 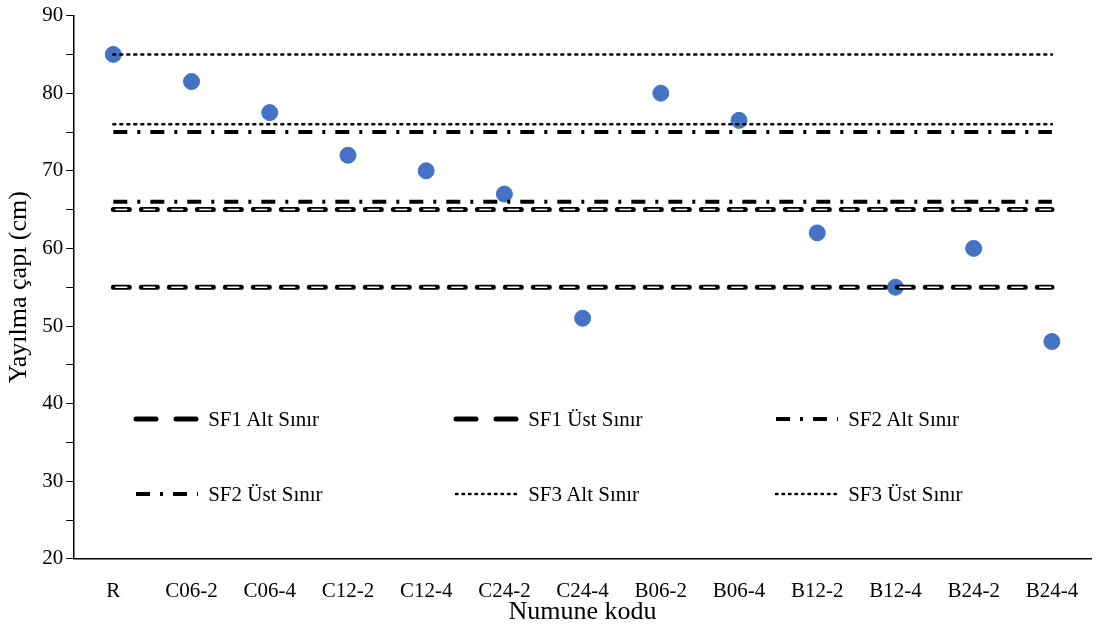 I want to click on x-tick-label: B06-4, so click(x=739, y=589).